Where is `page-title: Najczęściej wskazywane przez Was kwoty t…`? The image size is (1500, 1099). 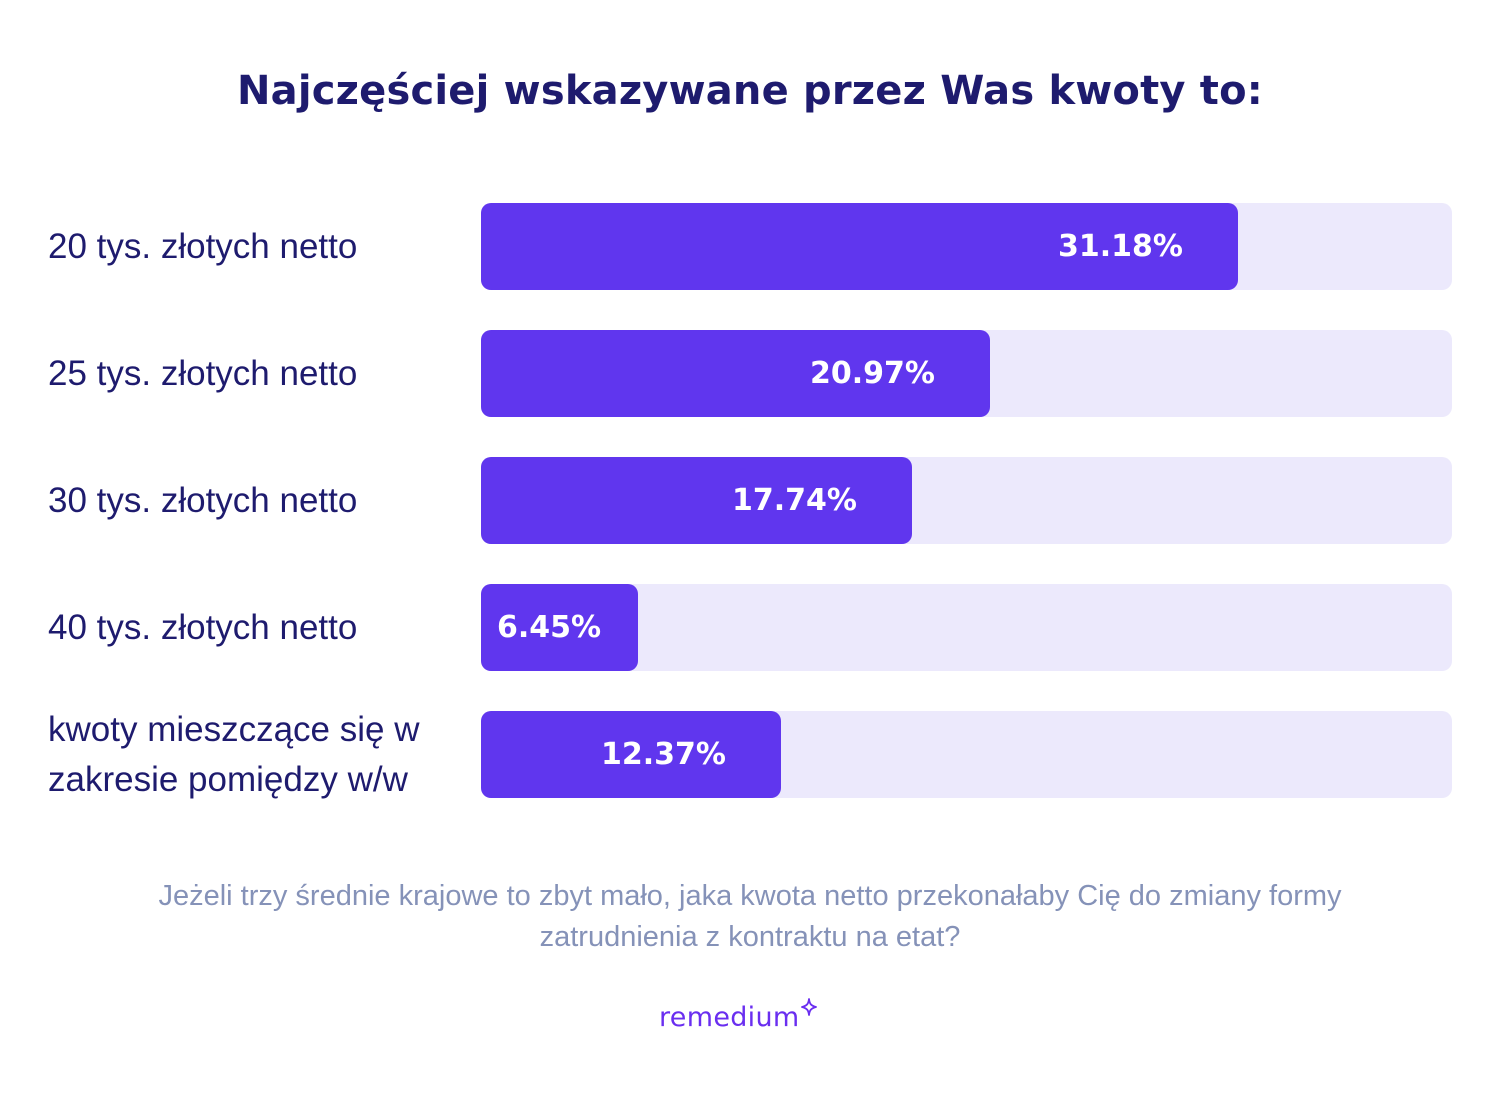 page-title: Najczęściej wskazywane przez Was kwoty t… is located at coordinates (750, 91).